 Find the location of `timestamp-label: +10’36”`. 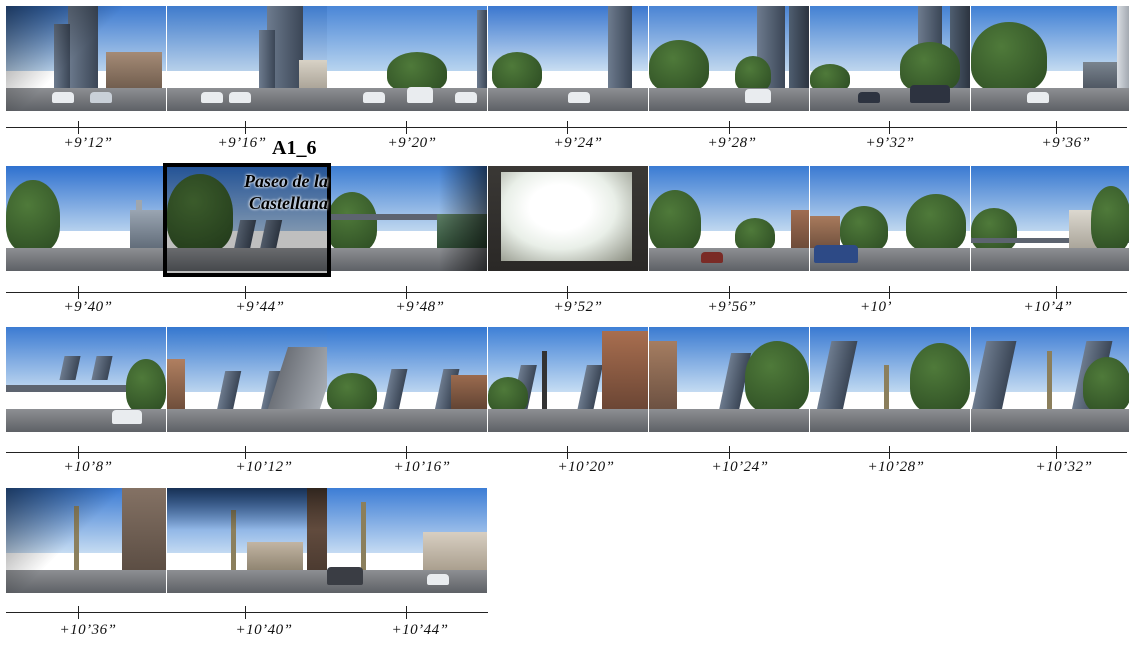

timestamp-label: +10’36” is located at coordinates (88, 630).